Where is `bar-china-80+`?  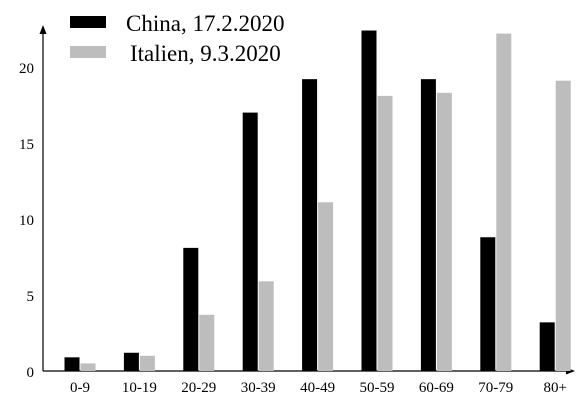
bar-china-80+ is located at coordinates (547, 346).